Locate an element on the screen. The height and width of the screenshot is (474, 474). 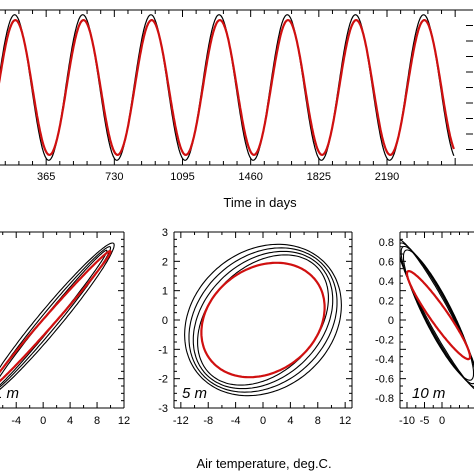
loop-y-tick-label: 1 is located at coordinates (165, 292).